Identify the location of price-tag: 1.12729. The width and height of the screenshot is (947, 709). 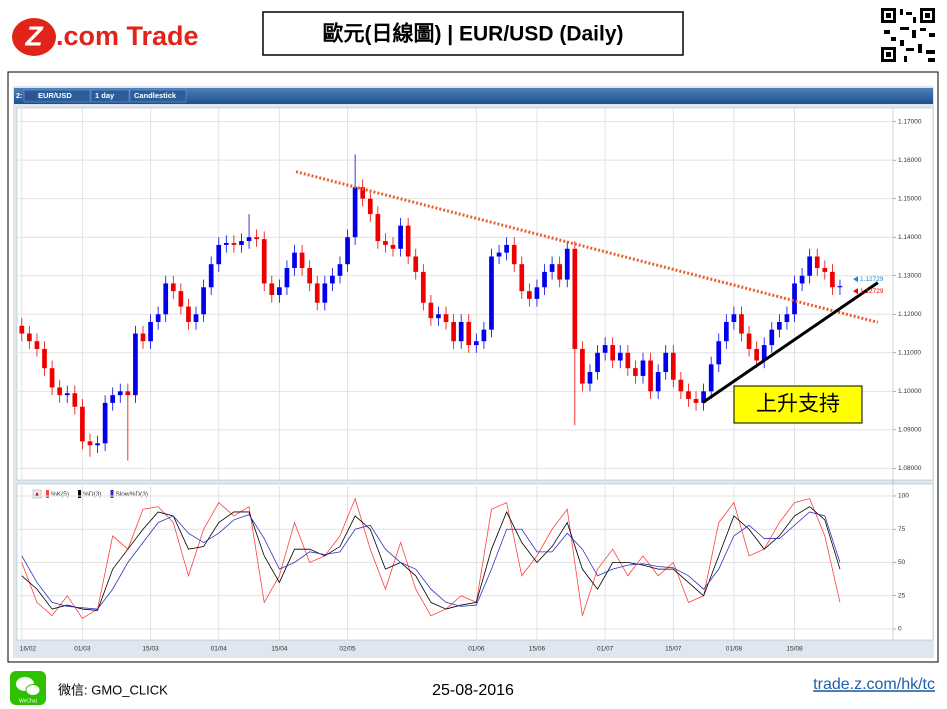
(872, 279).